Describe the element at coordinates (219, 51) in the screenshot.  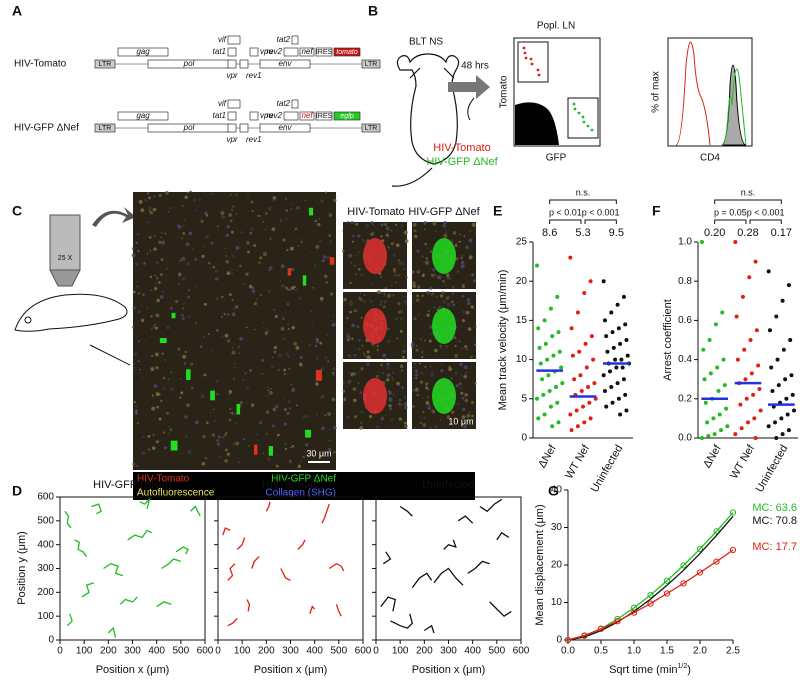
I see `gene-label: tat1` at that location.